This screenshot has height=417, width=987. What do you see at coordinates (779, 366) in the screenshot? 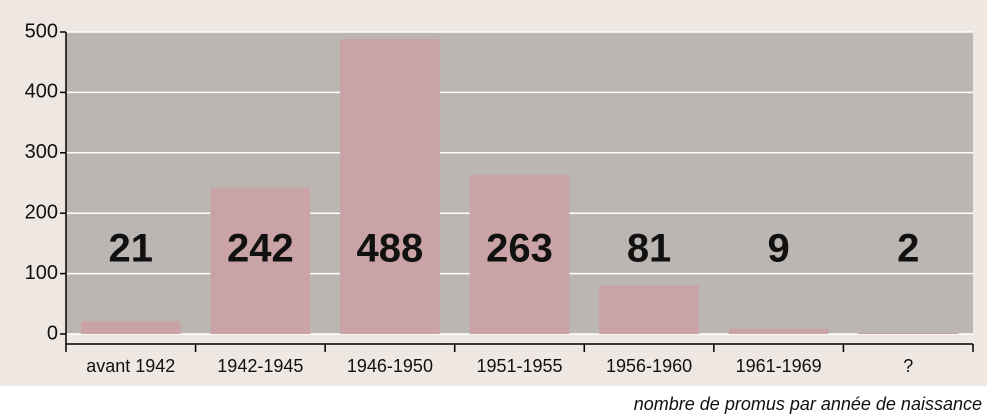
I see `x-tick-label: 1961-1969` at bounding box center [779, 366].